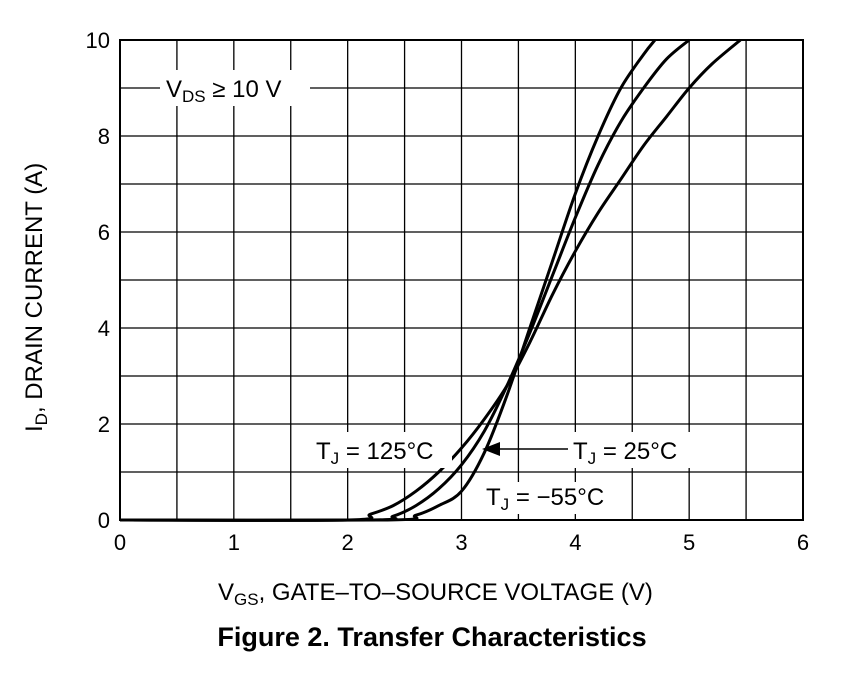 This screenshot has height=682, width=864. I want to click on label-25-arrowhead, so click(491, 449).